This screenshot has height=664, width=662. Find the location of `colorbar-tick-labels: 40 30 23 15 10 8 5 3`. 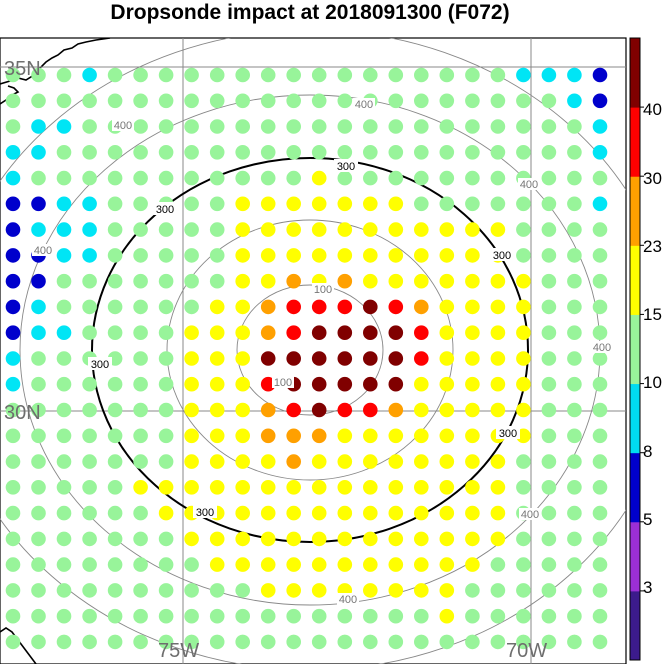

colorbar-tick-labels: 40 30 23 15 10 8 5 3 is located at coordinates (652, 348).